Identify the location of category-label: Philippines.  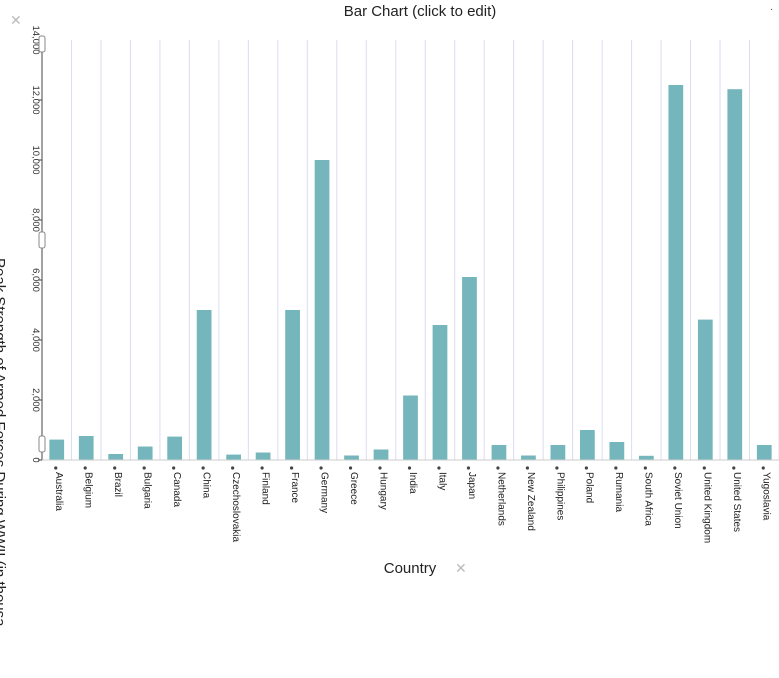
(559, 496).